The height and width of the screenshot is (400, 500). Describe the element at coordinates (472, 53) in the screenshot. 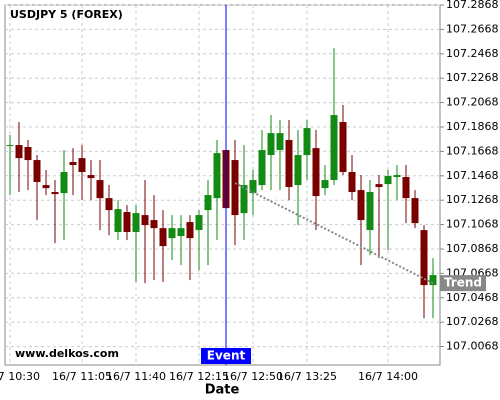

I see `y-tick-label: 107.2468` at that location.